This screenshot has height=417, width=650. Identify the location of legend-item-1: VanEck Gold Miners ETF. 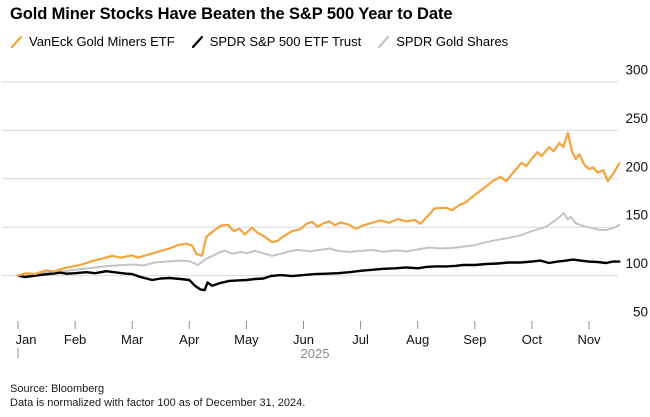
(92, 41).